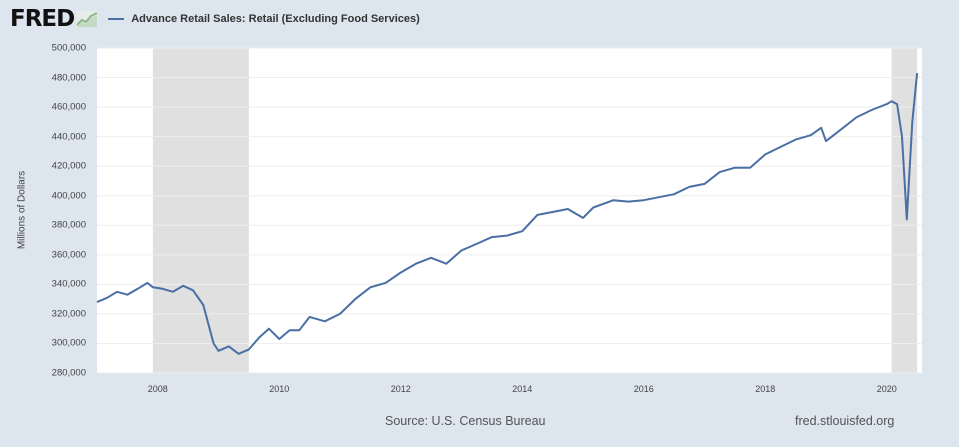 The height and width of the screenshot is (447, 959). Describe the element at coordinates (765, 389) in the screenshot. I see `x-tick-label: 2018` at that location.